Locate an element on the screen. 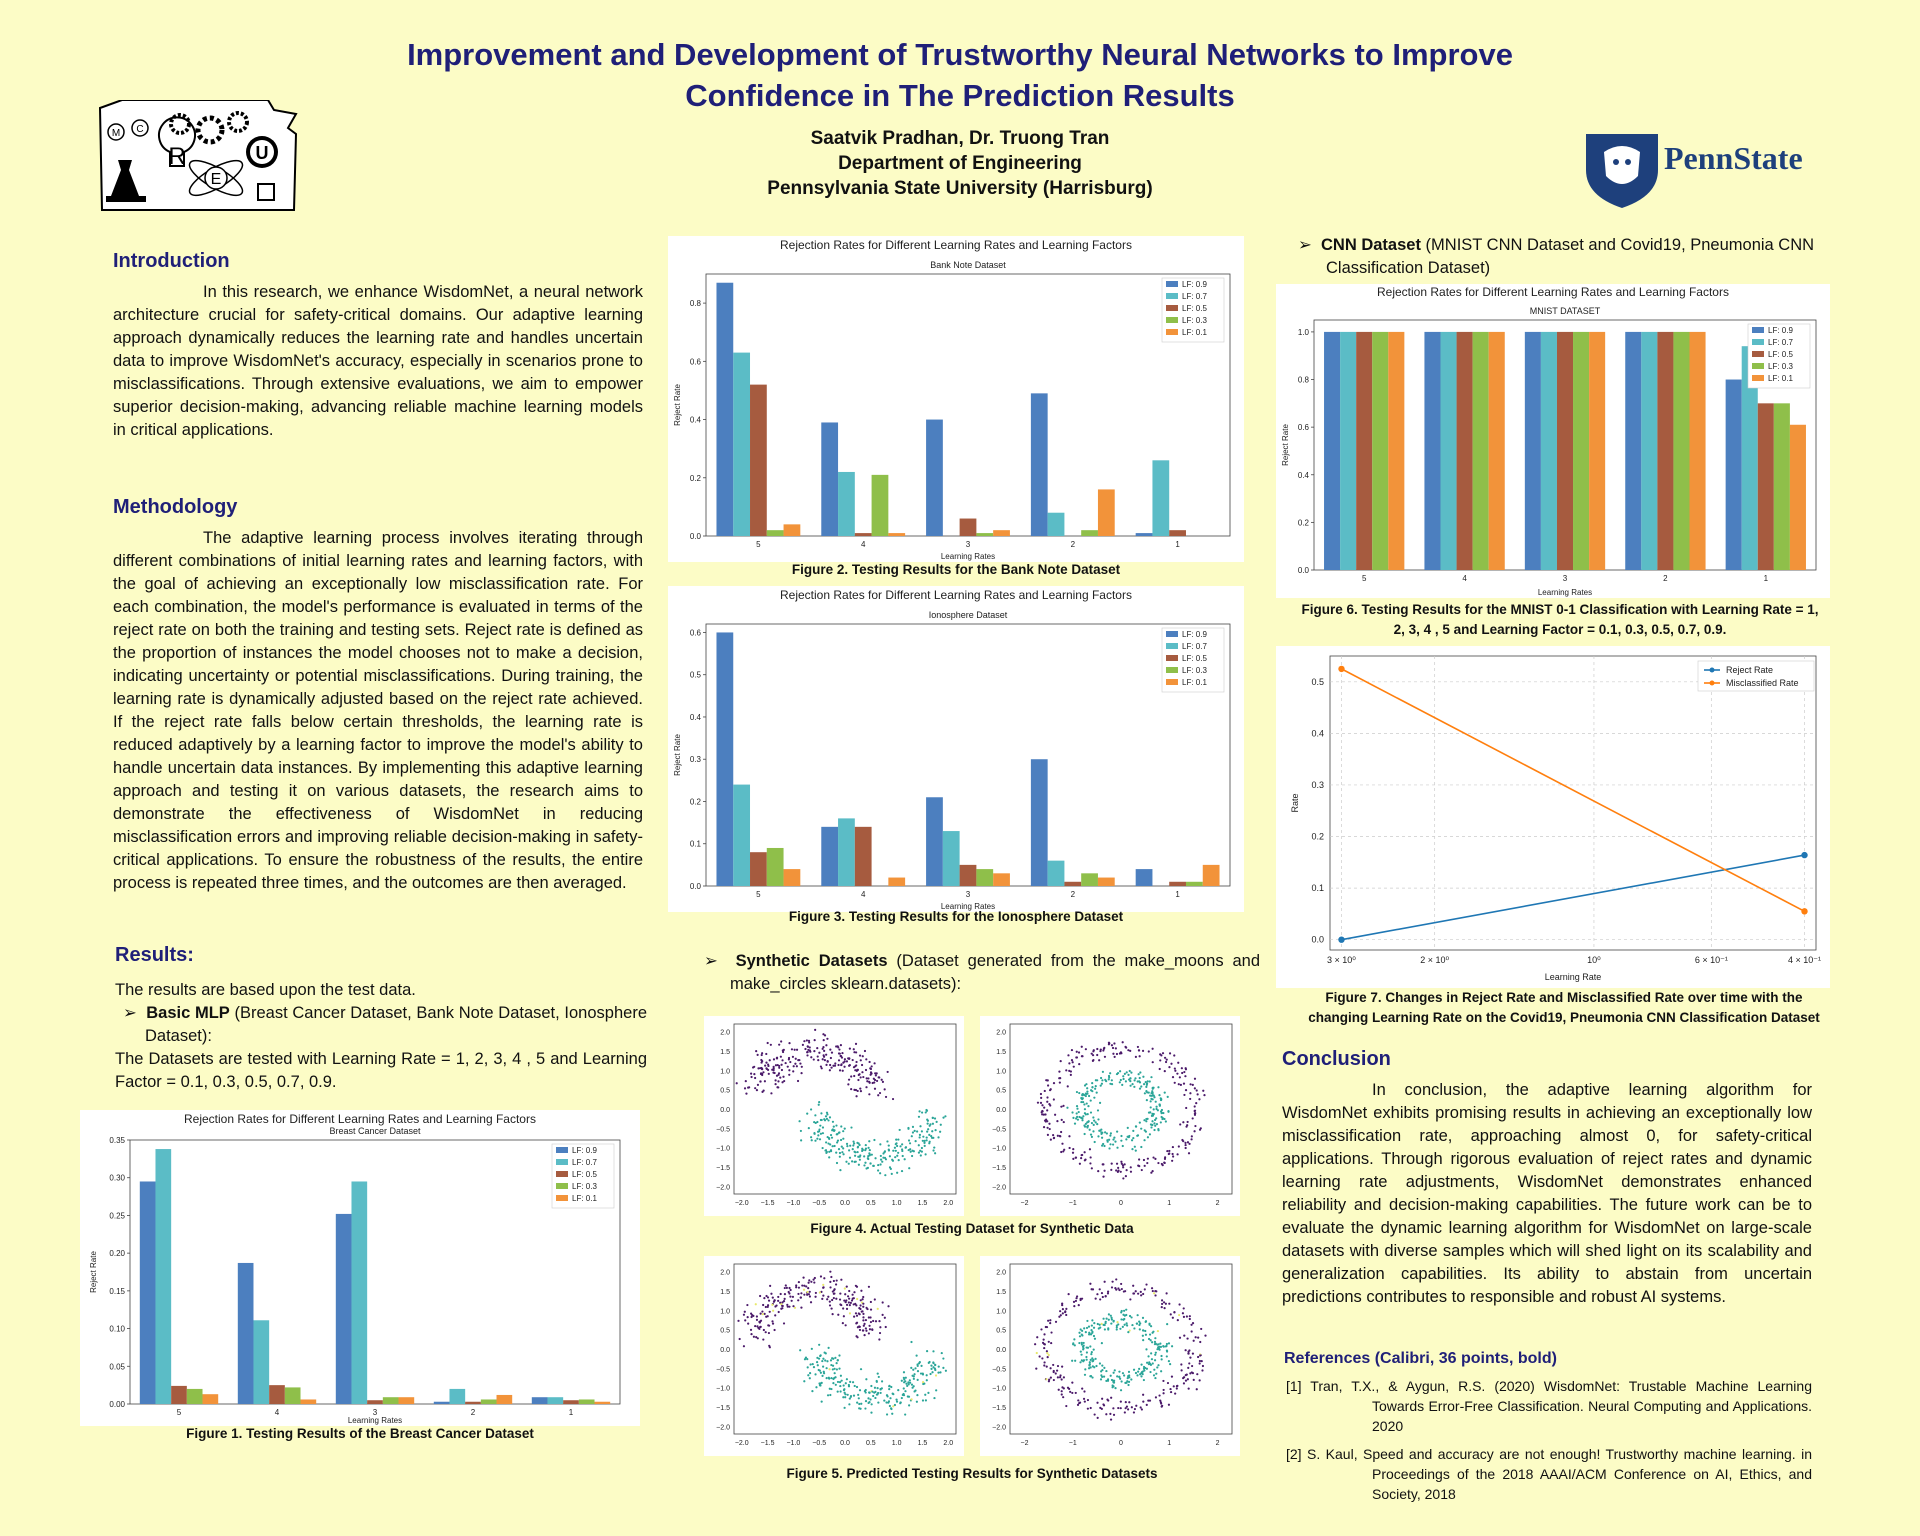  y-tick-label: 0.6 is located at coordinates (696, 632).